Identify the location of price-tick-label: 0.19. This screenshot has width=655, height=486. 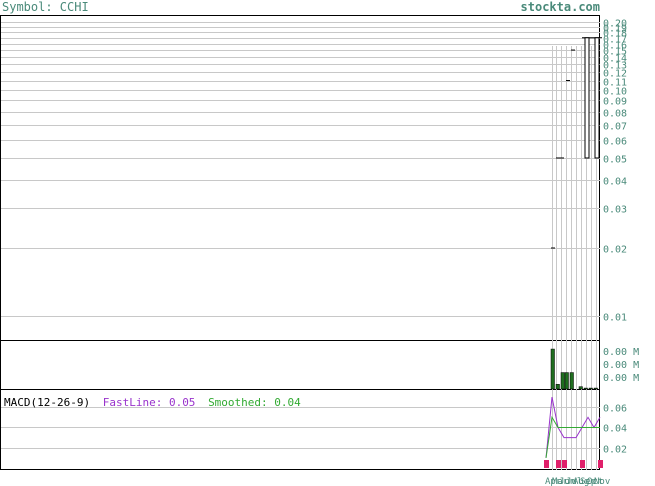
(615, 29).